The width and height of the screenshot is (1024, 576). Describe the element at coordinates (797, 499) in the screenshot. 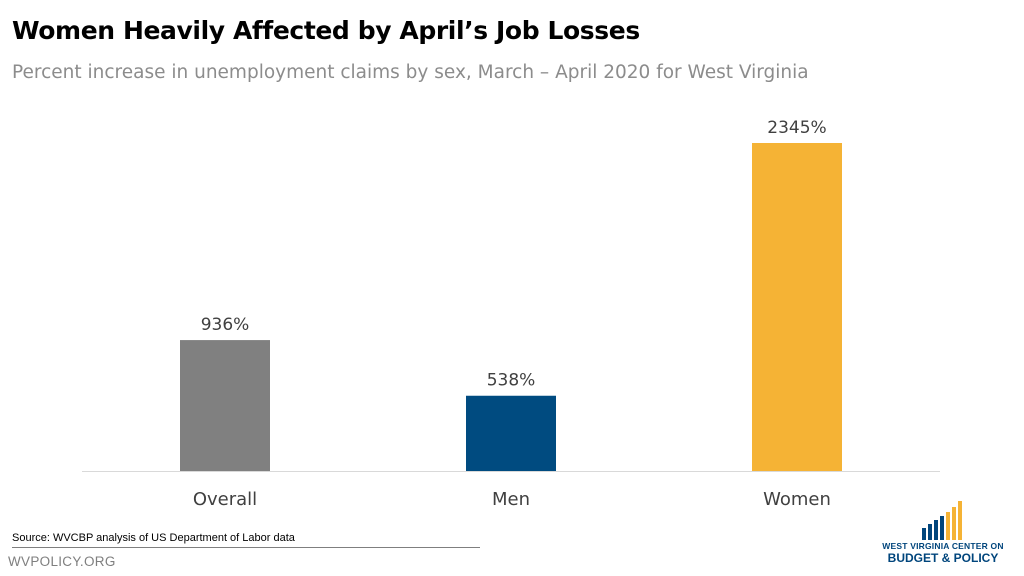

I see `category-label-women: Women` at that location.